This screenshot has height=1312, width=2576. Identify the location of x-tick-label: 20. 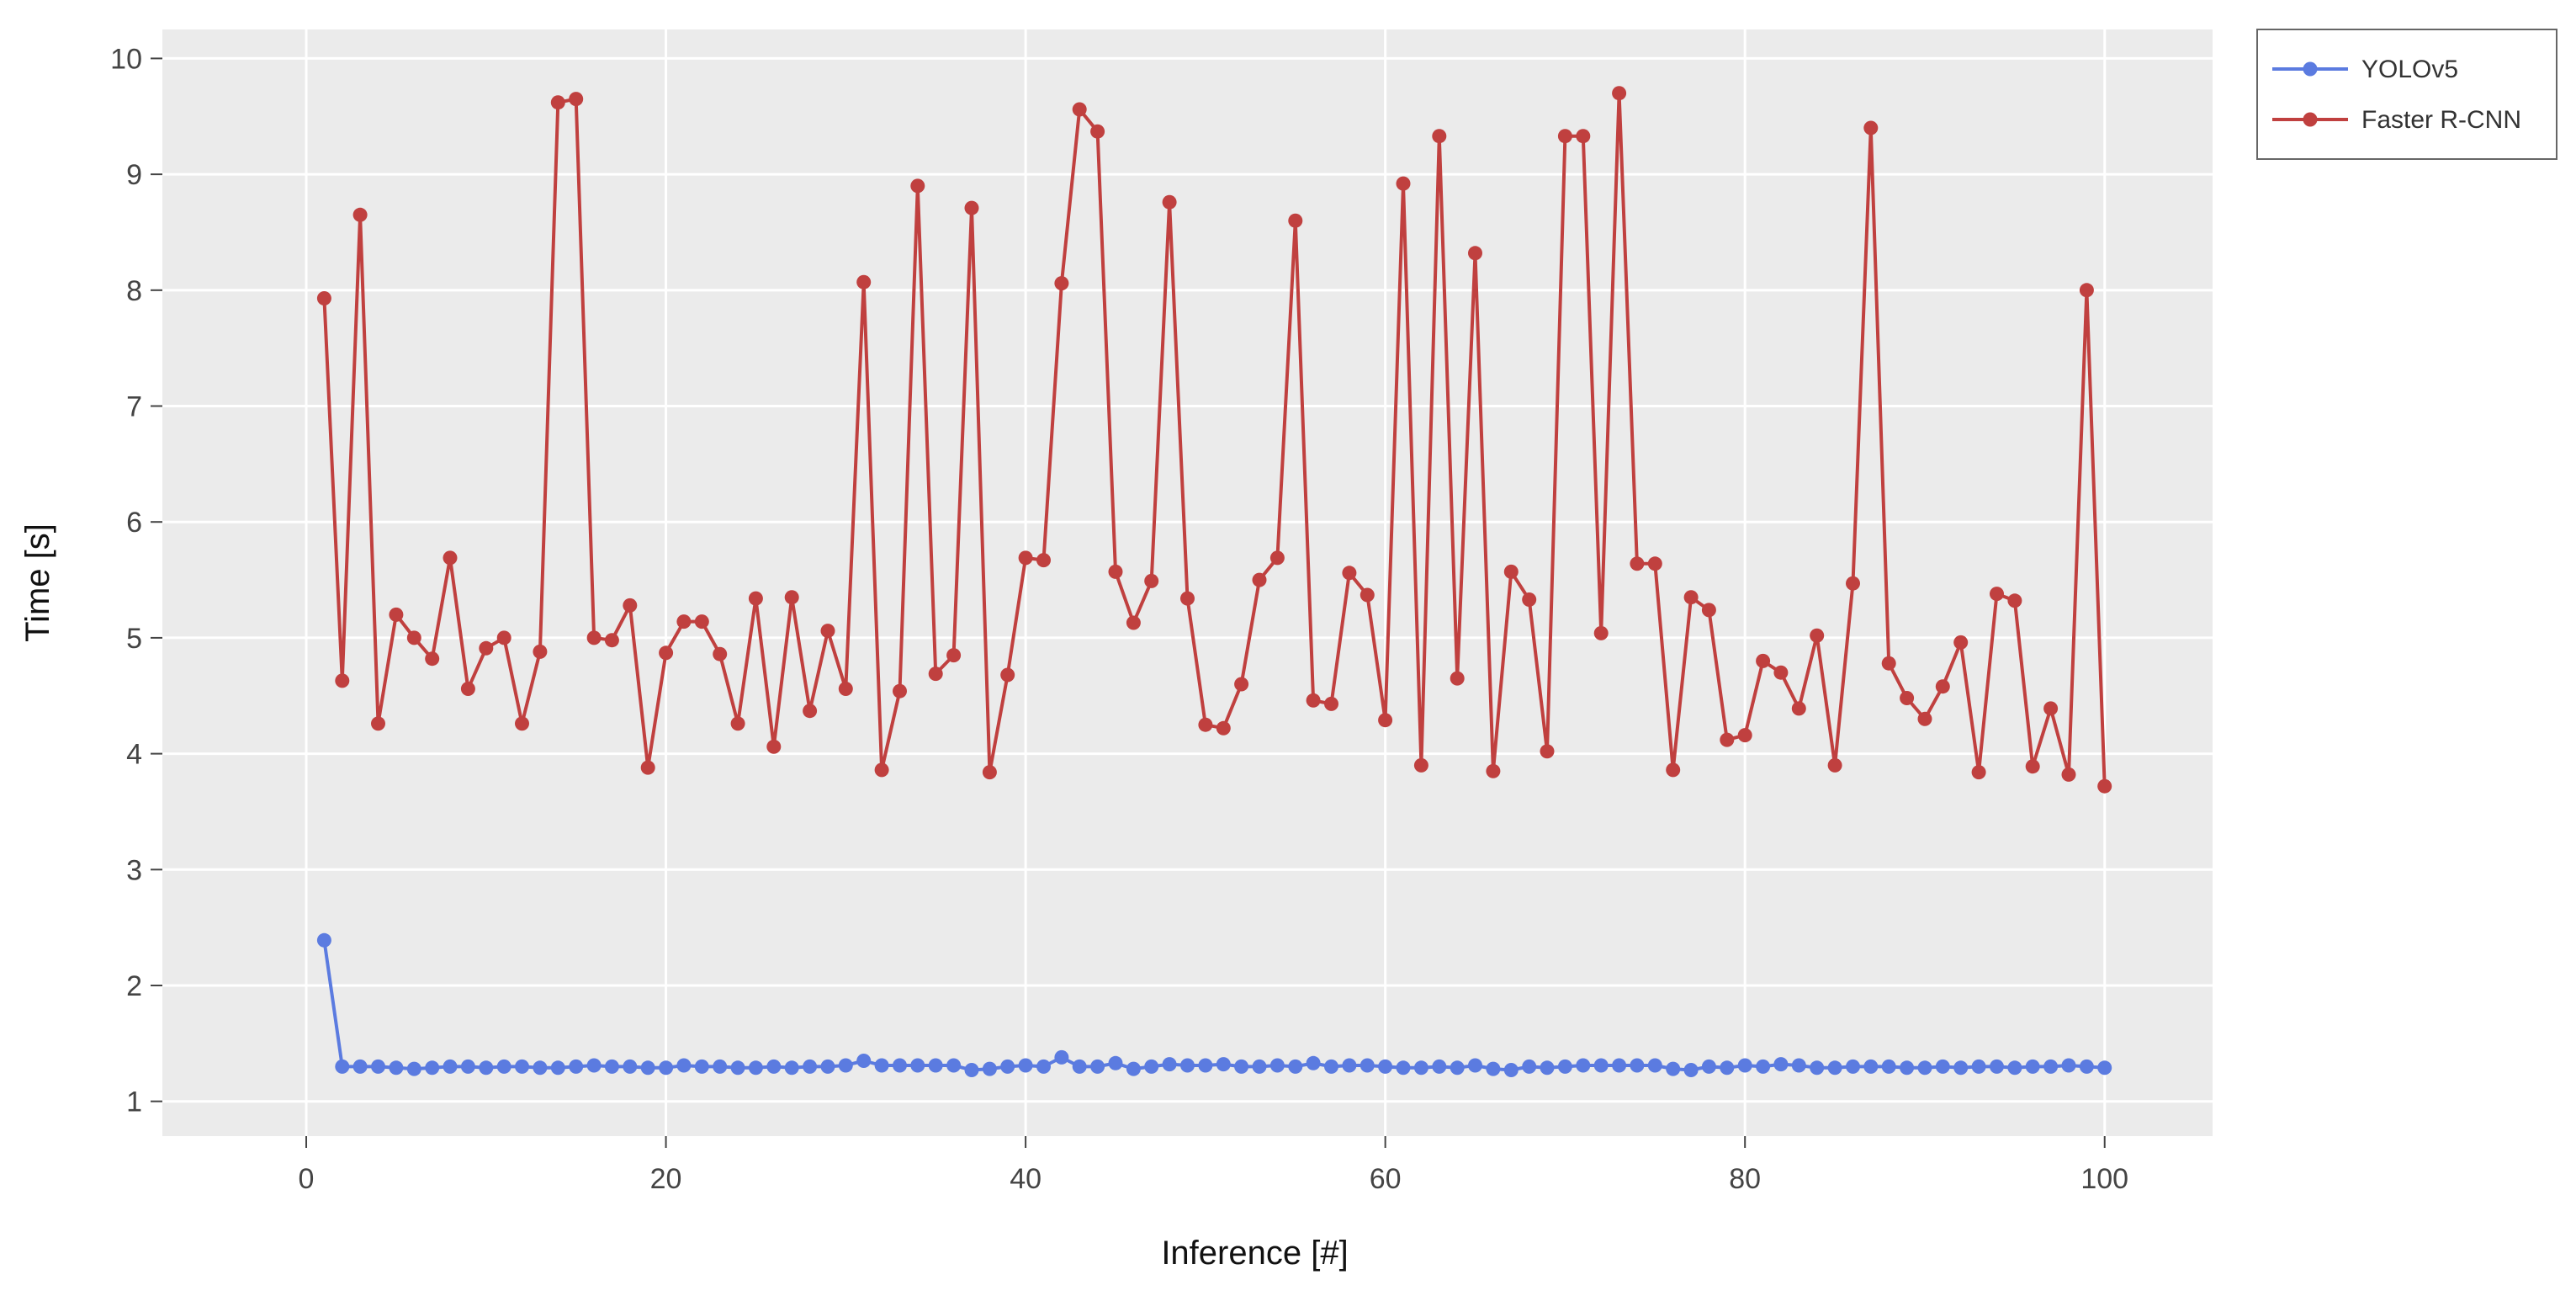
(666, 1179).